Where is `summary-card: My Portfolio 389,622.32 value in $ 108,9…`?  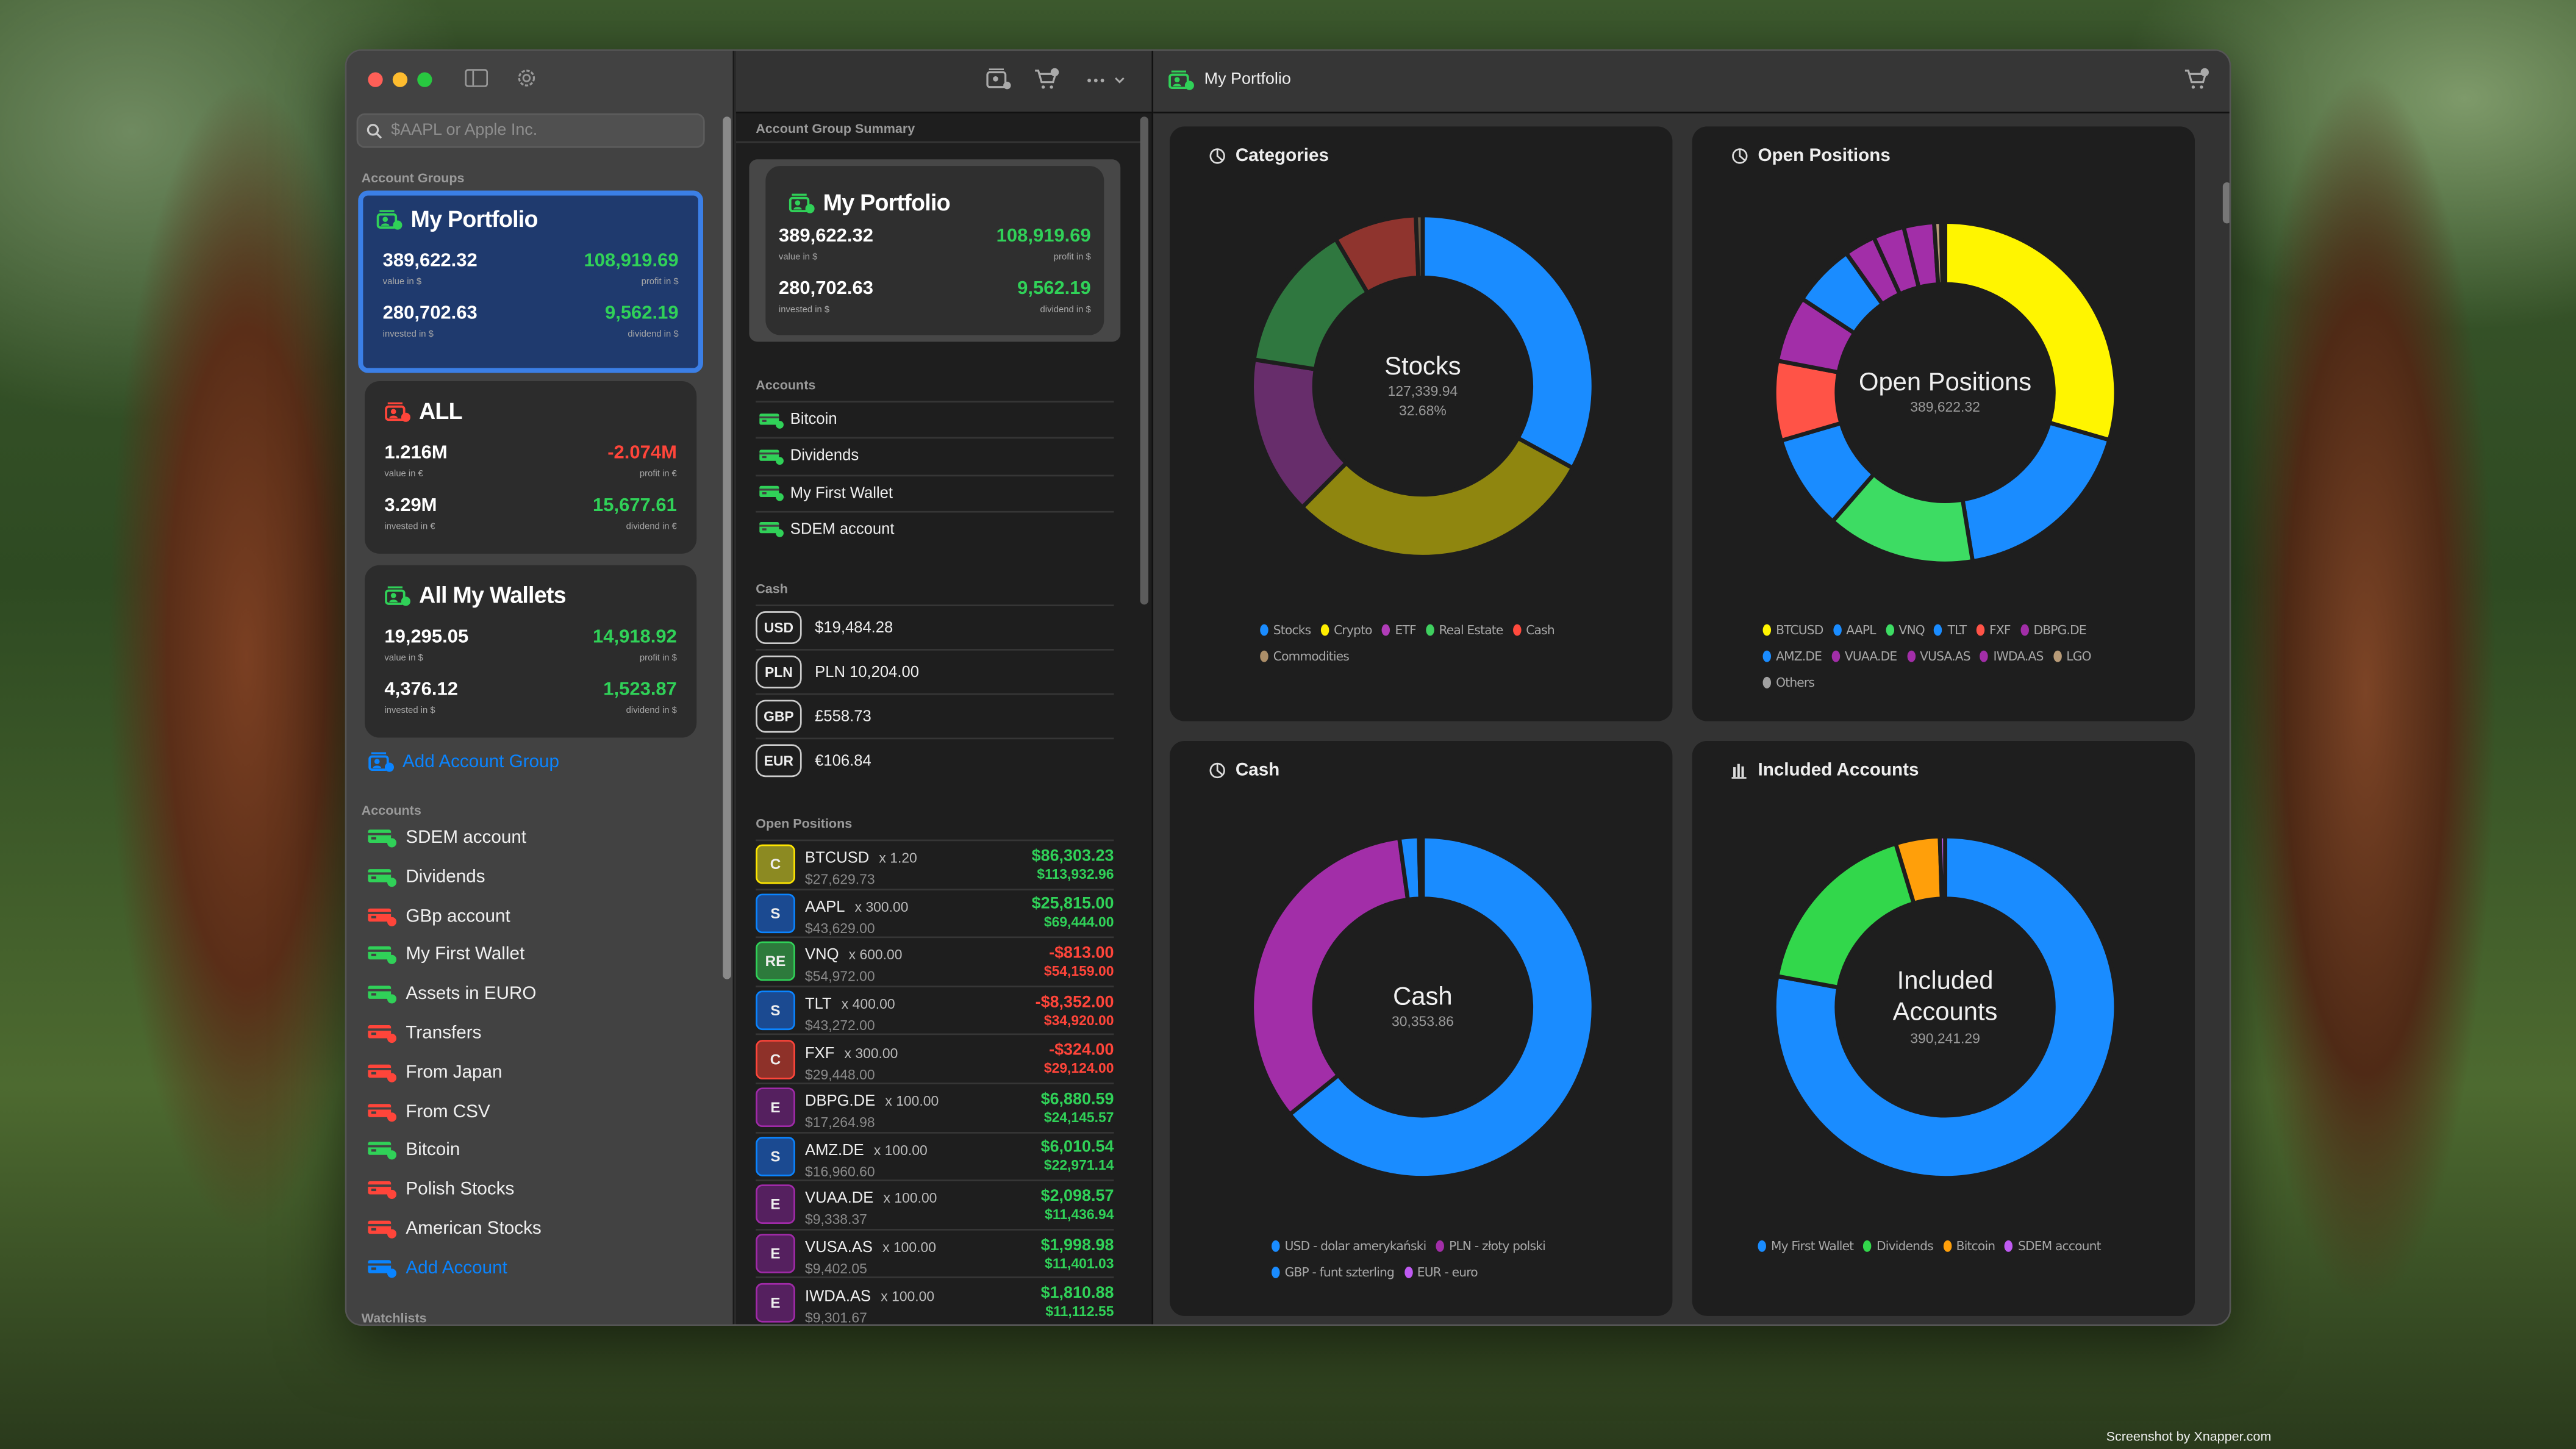
summary-card: My Portfolio 389,622.32 value in $ 108,9… is located at coordinates (935, 250).